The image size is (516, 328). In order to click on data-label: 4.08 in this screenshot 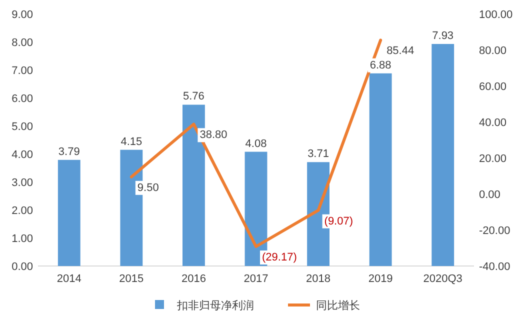, I will do `click(256, 144)`.